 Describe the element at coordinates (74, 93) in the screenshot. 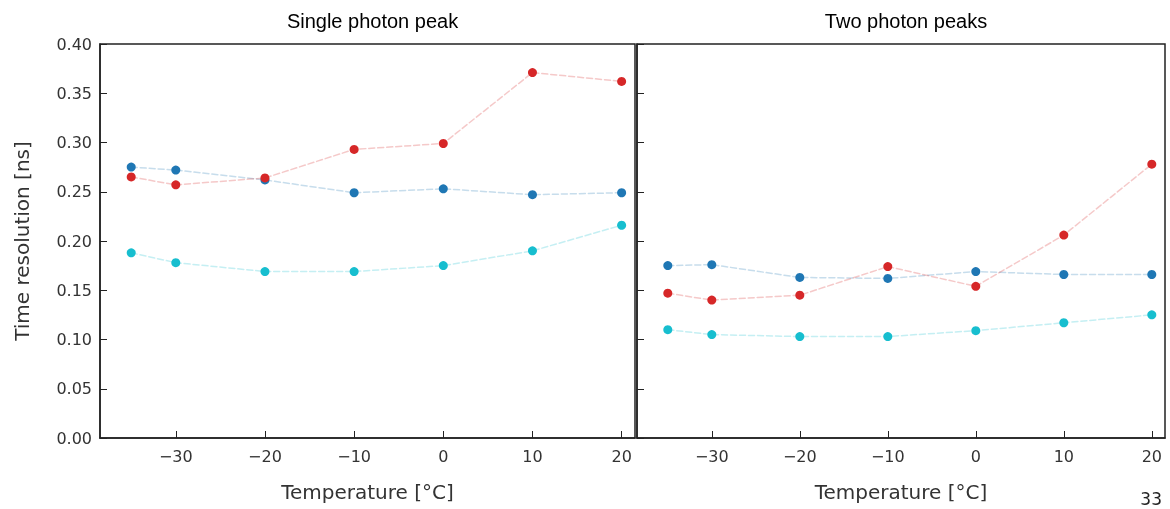

I see `y-tick-label: 0.35` at that location.